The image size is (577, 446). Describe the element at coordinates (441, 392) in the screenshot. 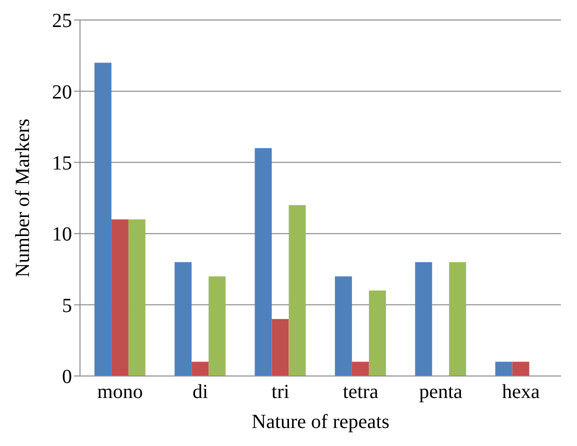

I see `x-tick-label: penta` at that location.